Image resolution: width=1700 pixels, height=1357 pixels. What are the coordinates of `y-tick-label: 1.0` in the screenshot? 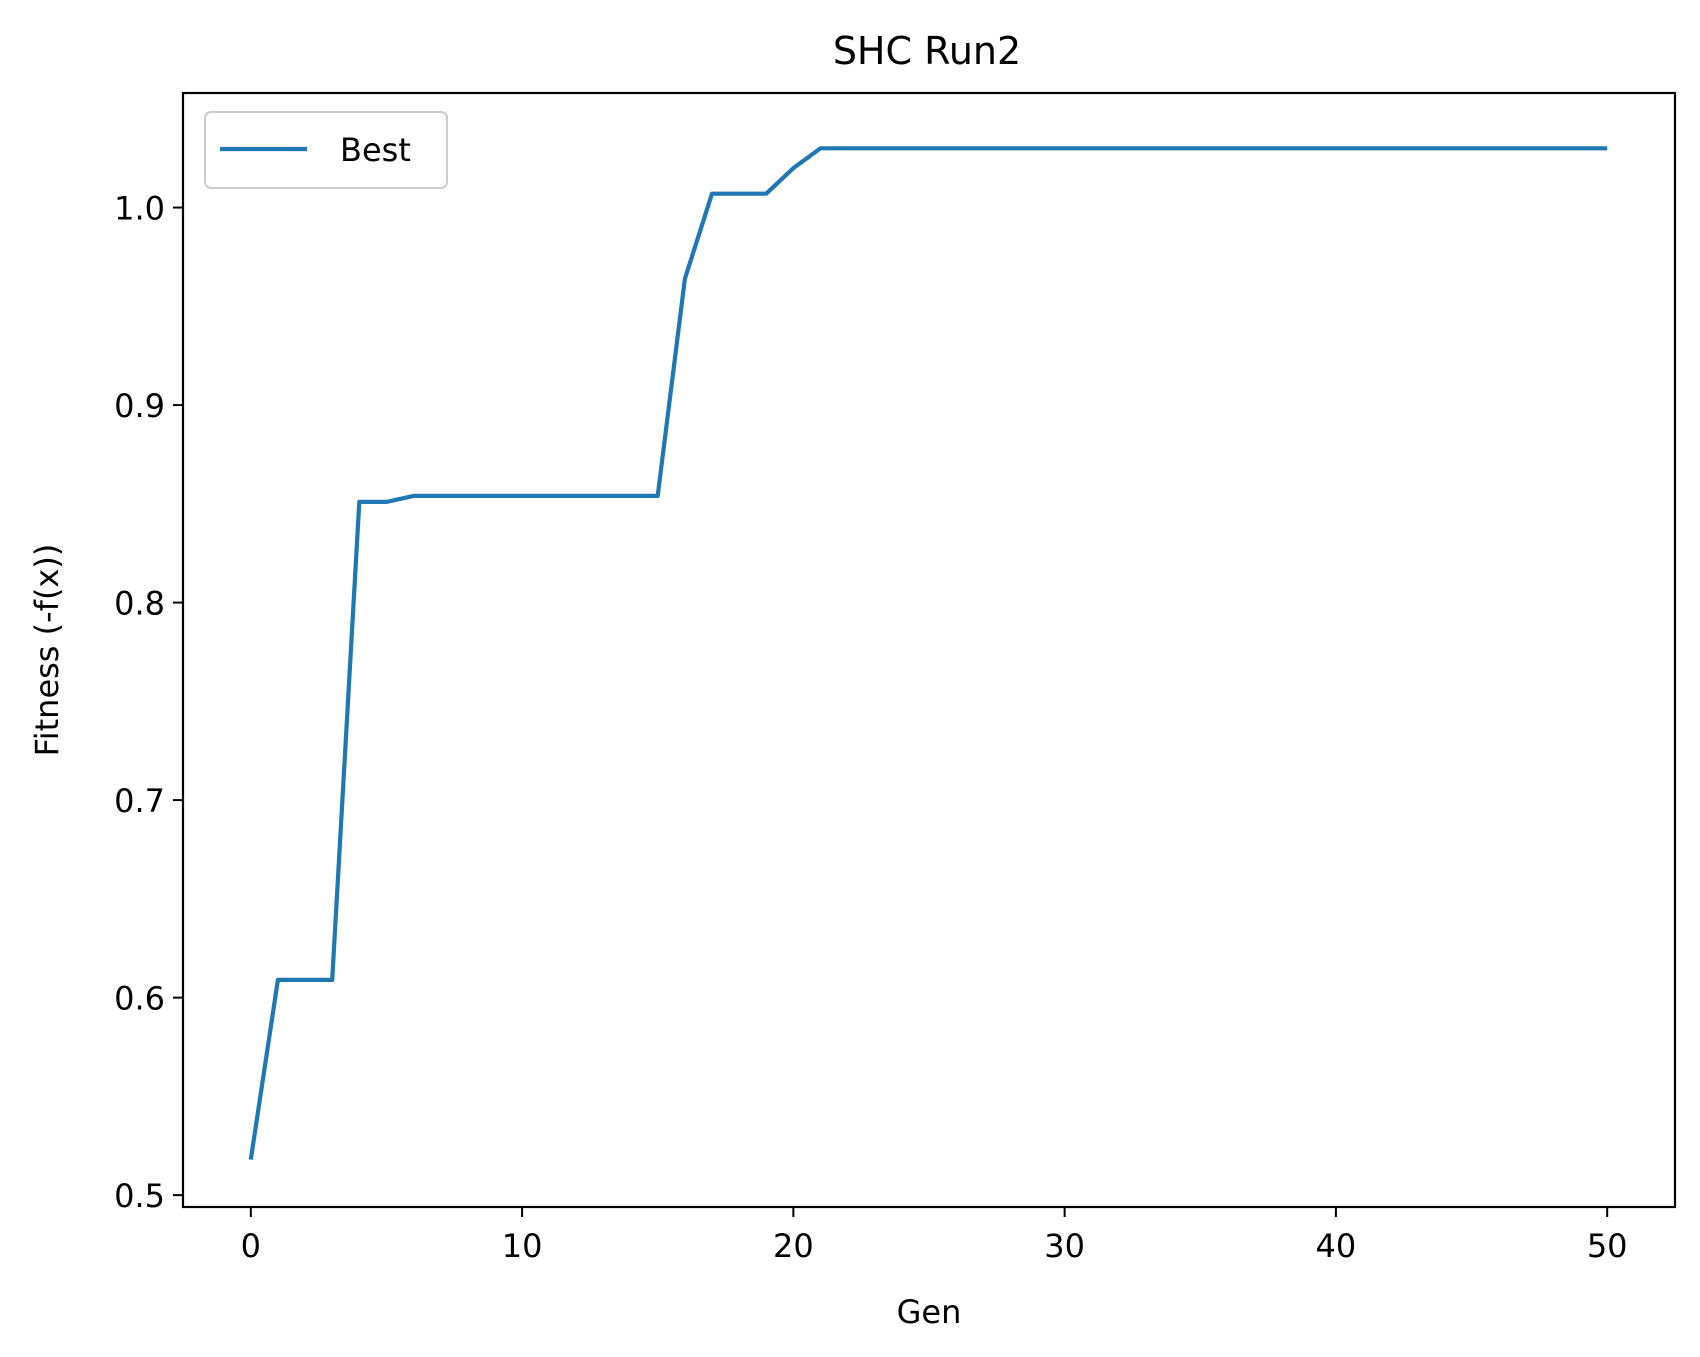 It's located at (139, 209).